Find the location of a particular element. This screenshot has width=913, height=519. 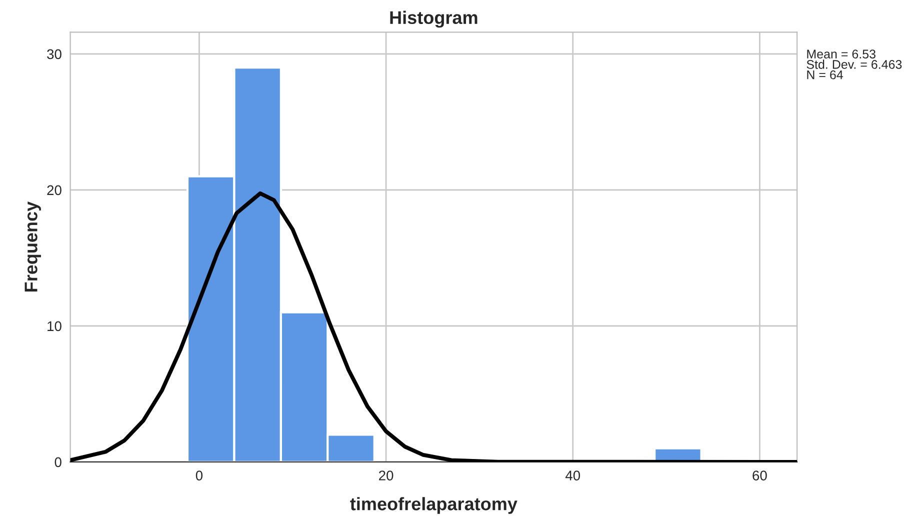

x-tick-label: 0 is located at coordinates (199, 475).